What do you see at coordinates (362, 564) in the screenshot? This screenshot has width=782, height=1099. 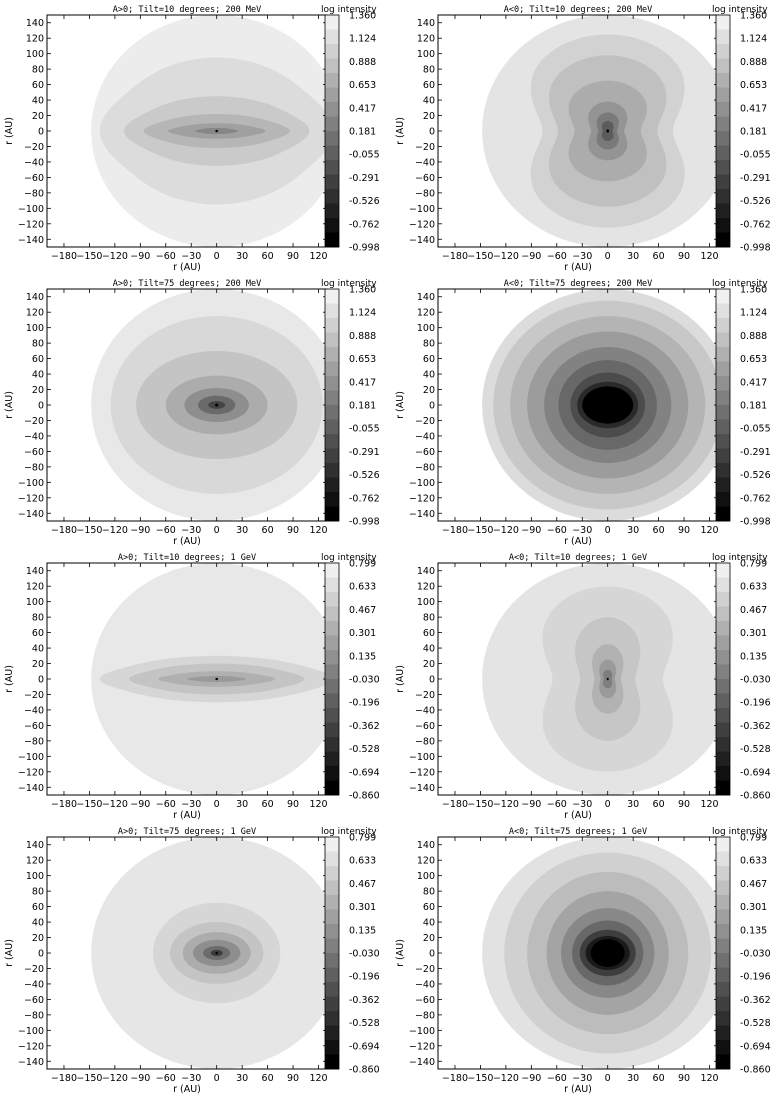 I see `colorbar-tick-label: 0.799` at bounding box center [362, 564].